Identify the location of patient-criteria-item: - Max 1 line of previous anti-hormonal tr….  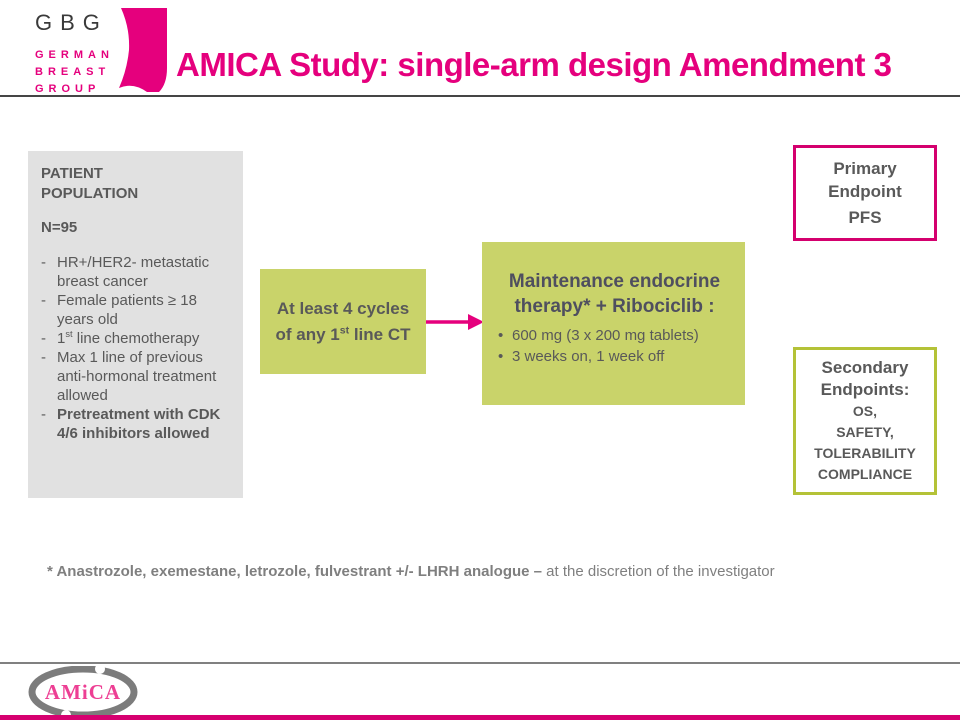
(138, 376).